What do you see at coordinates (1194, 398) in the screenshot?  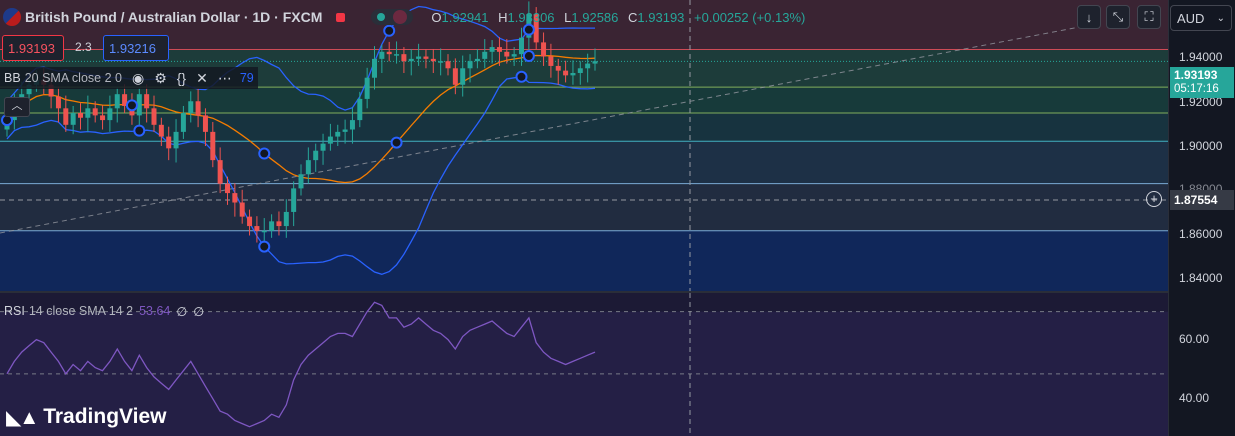 I see `rsi-axis-label: 40.00` at bounding box center [1194, 398].